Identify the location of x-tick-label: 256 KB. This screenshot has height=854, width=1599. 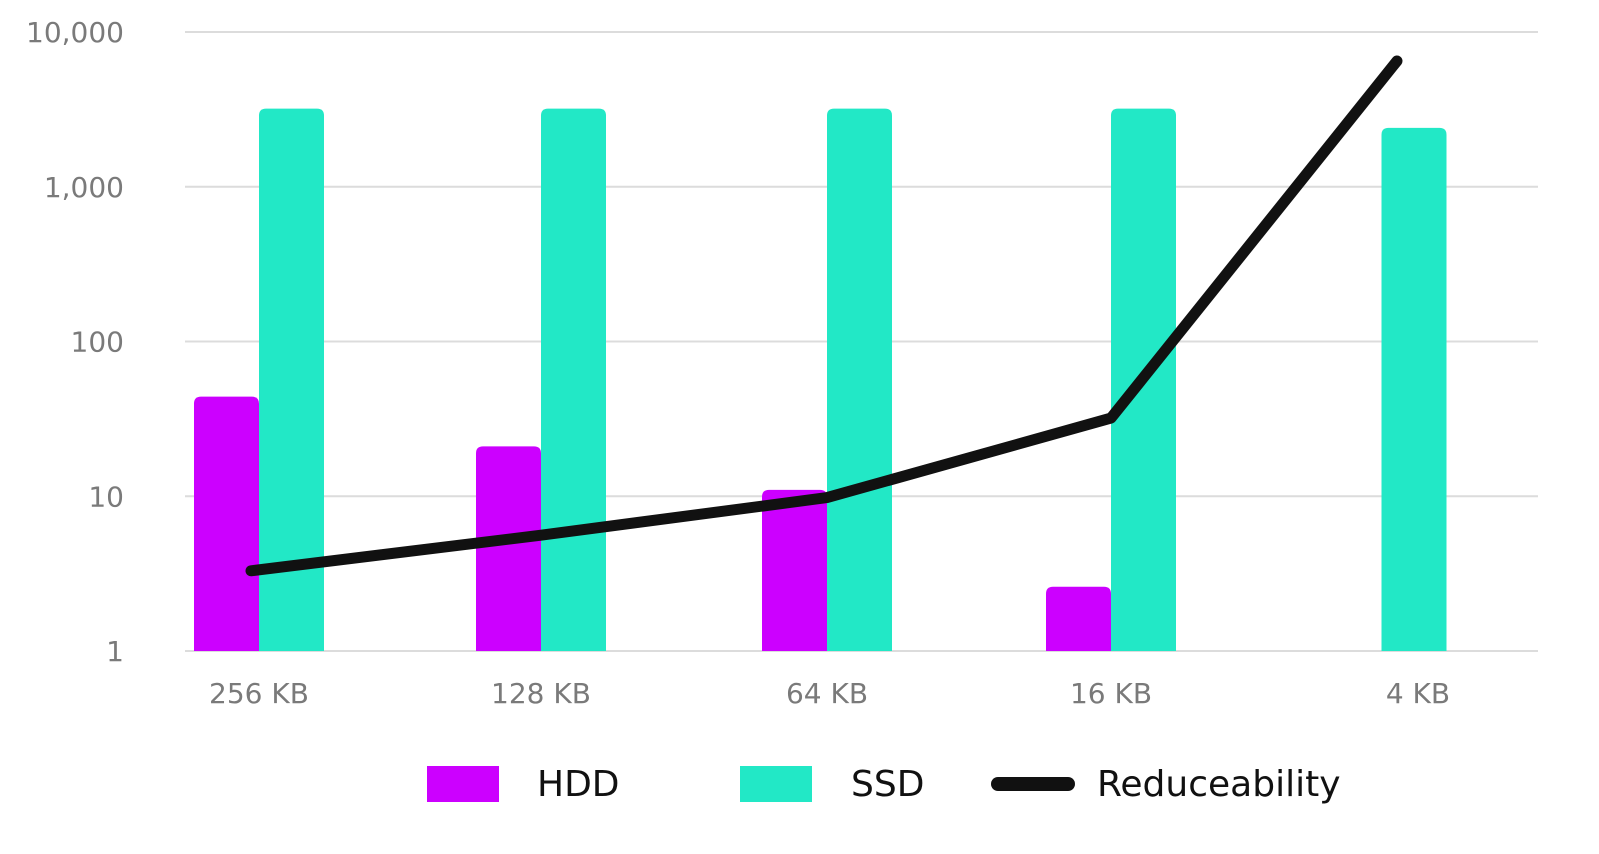
(259, 693).